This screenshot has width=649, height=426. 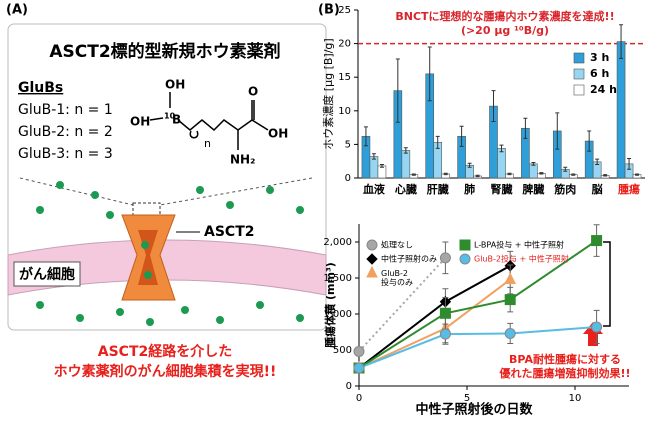 I want to click on panel-label: (B), so click(x=329, y=10).